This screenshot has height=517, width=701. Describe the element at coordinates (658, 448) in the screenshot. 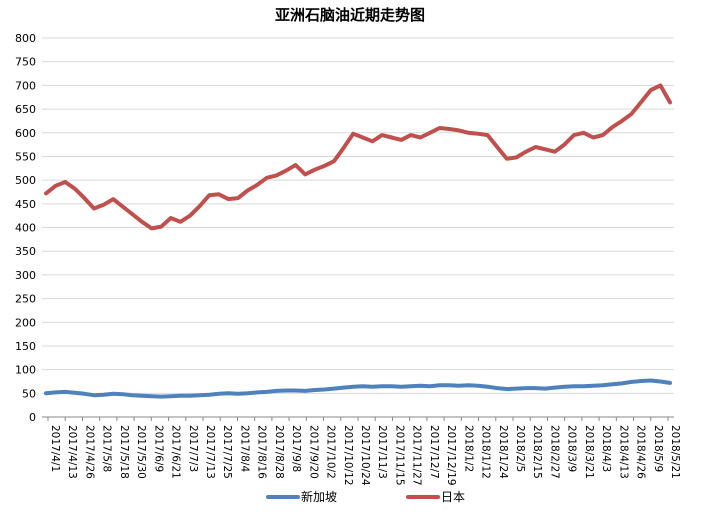

I see `x-tick-label: 2018/5/9` at that location.